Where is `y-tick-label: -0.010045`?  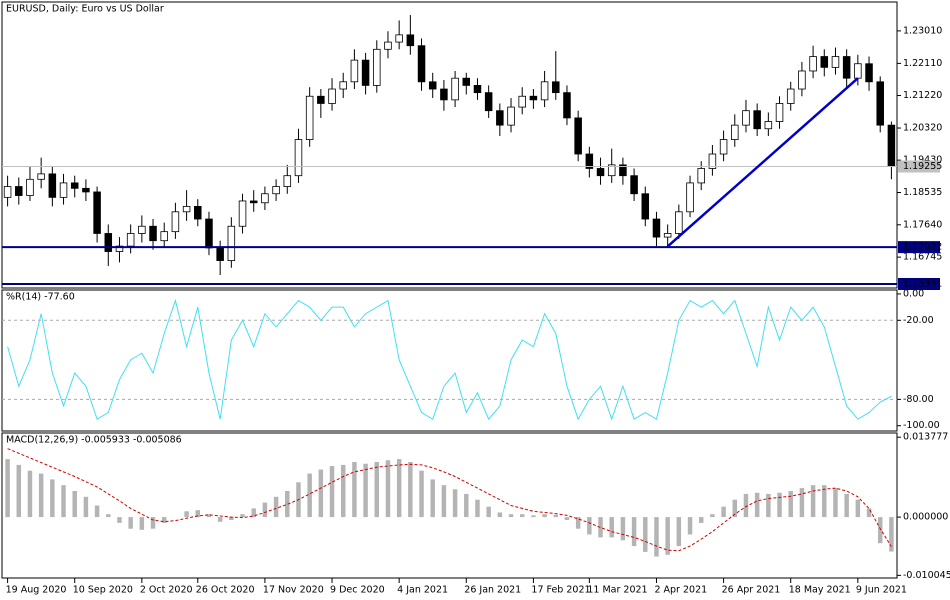 y-tick-label: -0.010045 is located at coordinates (926, 575).